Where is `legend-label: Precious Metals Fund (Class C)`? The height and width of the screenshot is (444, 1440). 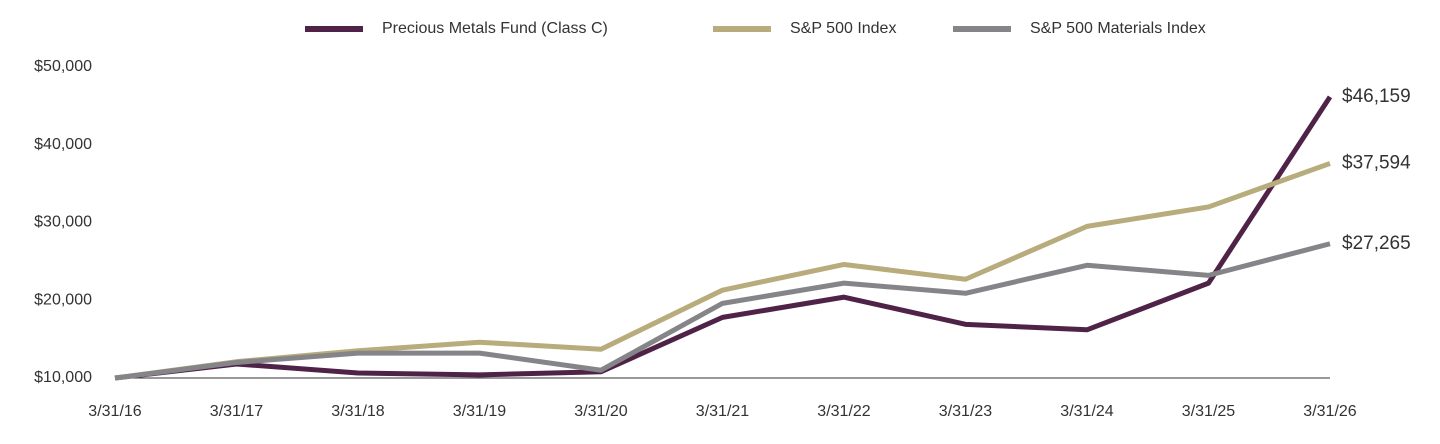 legend-label: Precious Metals Fund (Class C) is located at coordinates (495, 28).